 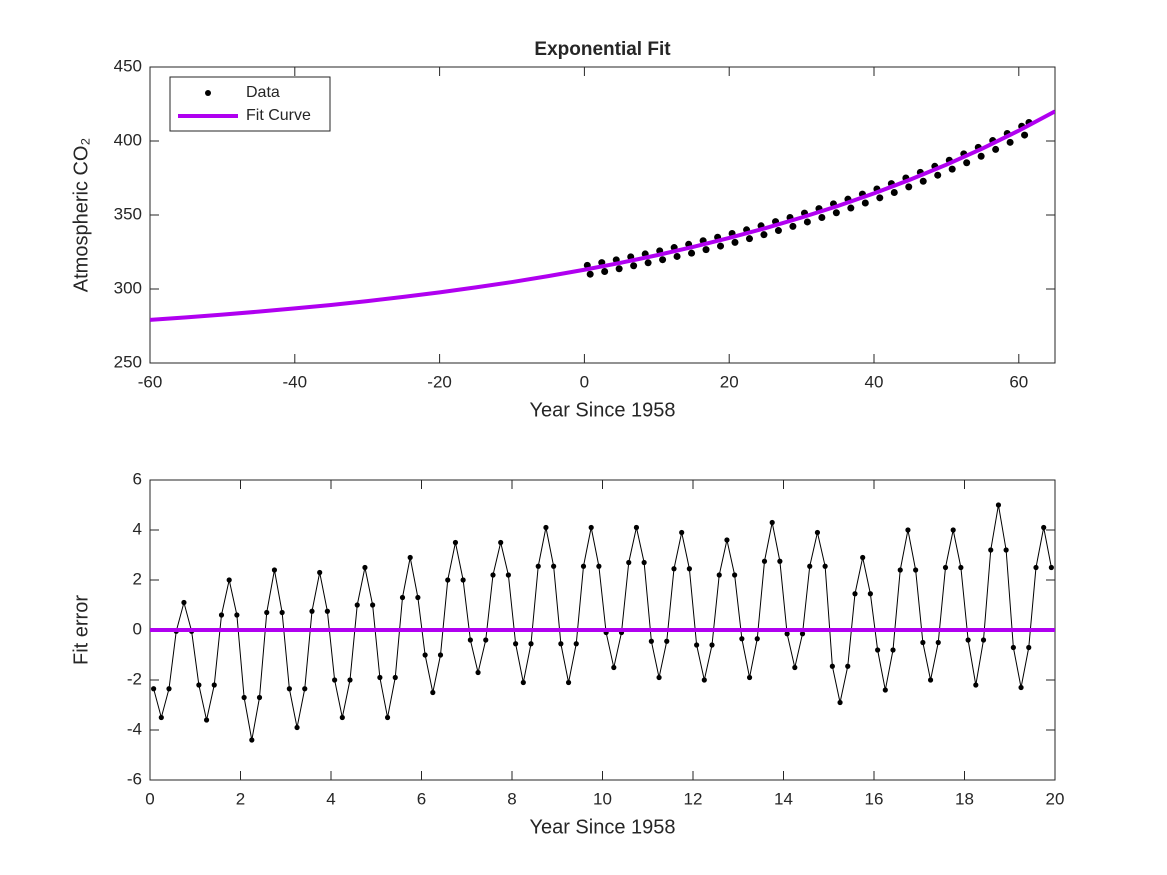 I want to click on x-tick-label: 0, so click(x=149, y=798).